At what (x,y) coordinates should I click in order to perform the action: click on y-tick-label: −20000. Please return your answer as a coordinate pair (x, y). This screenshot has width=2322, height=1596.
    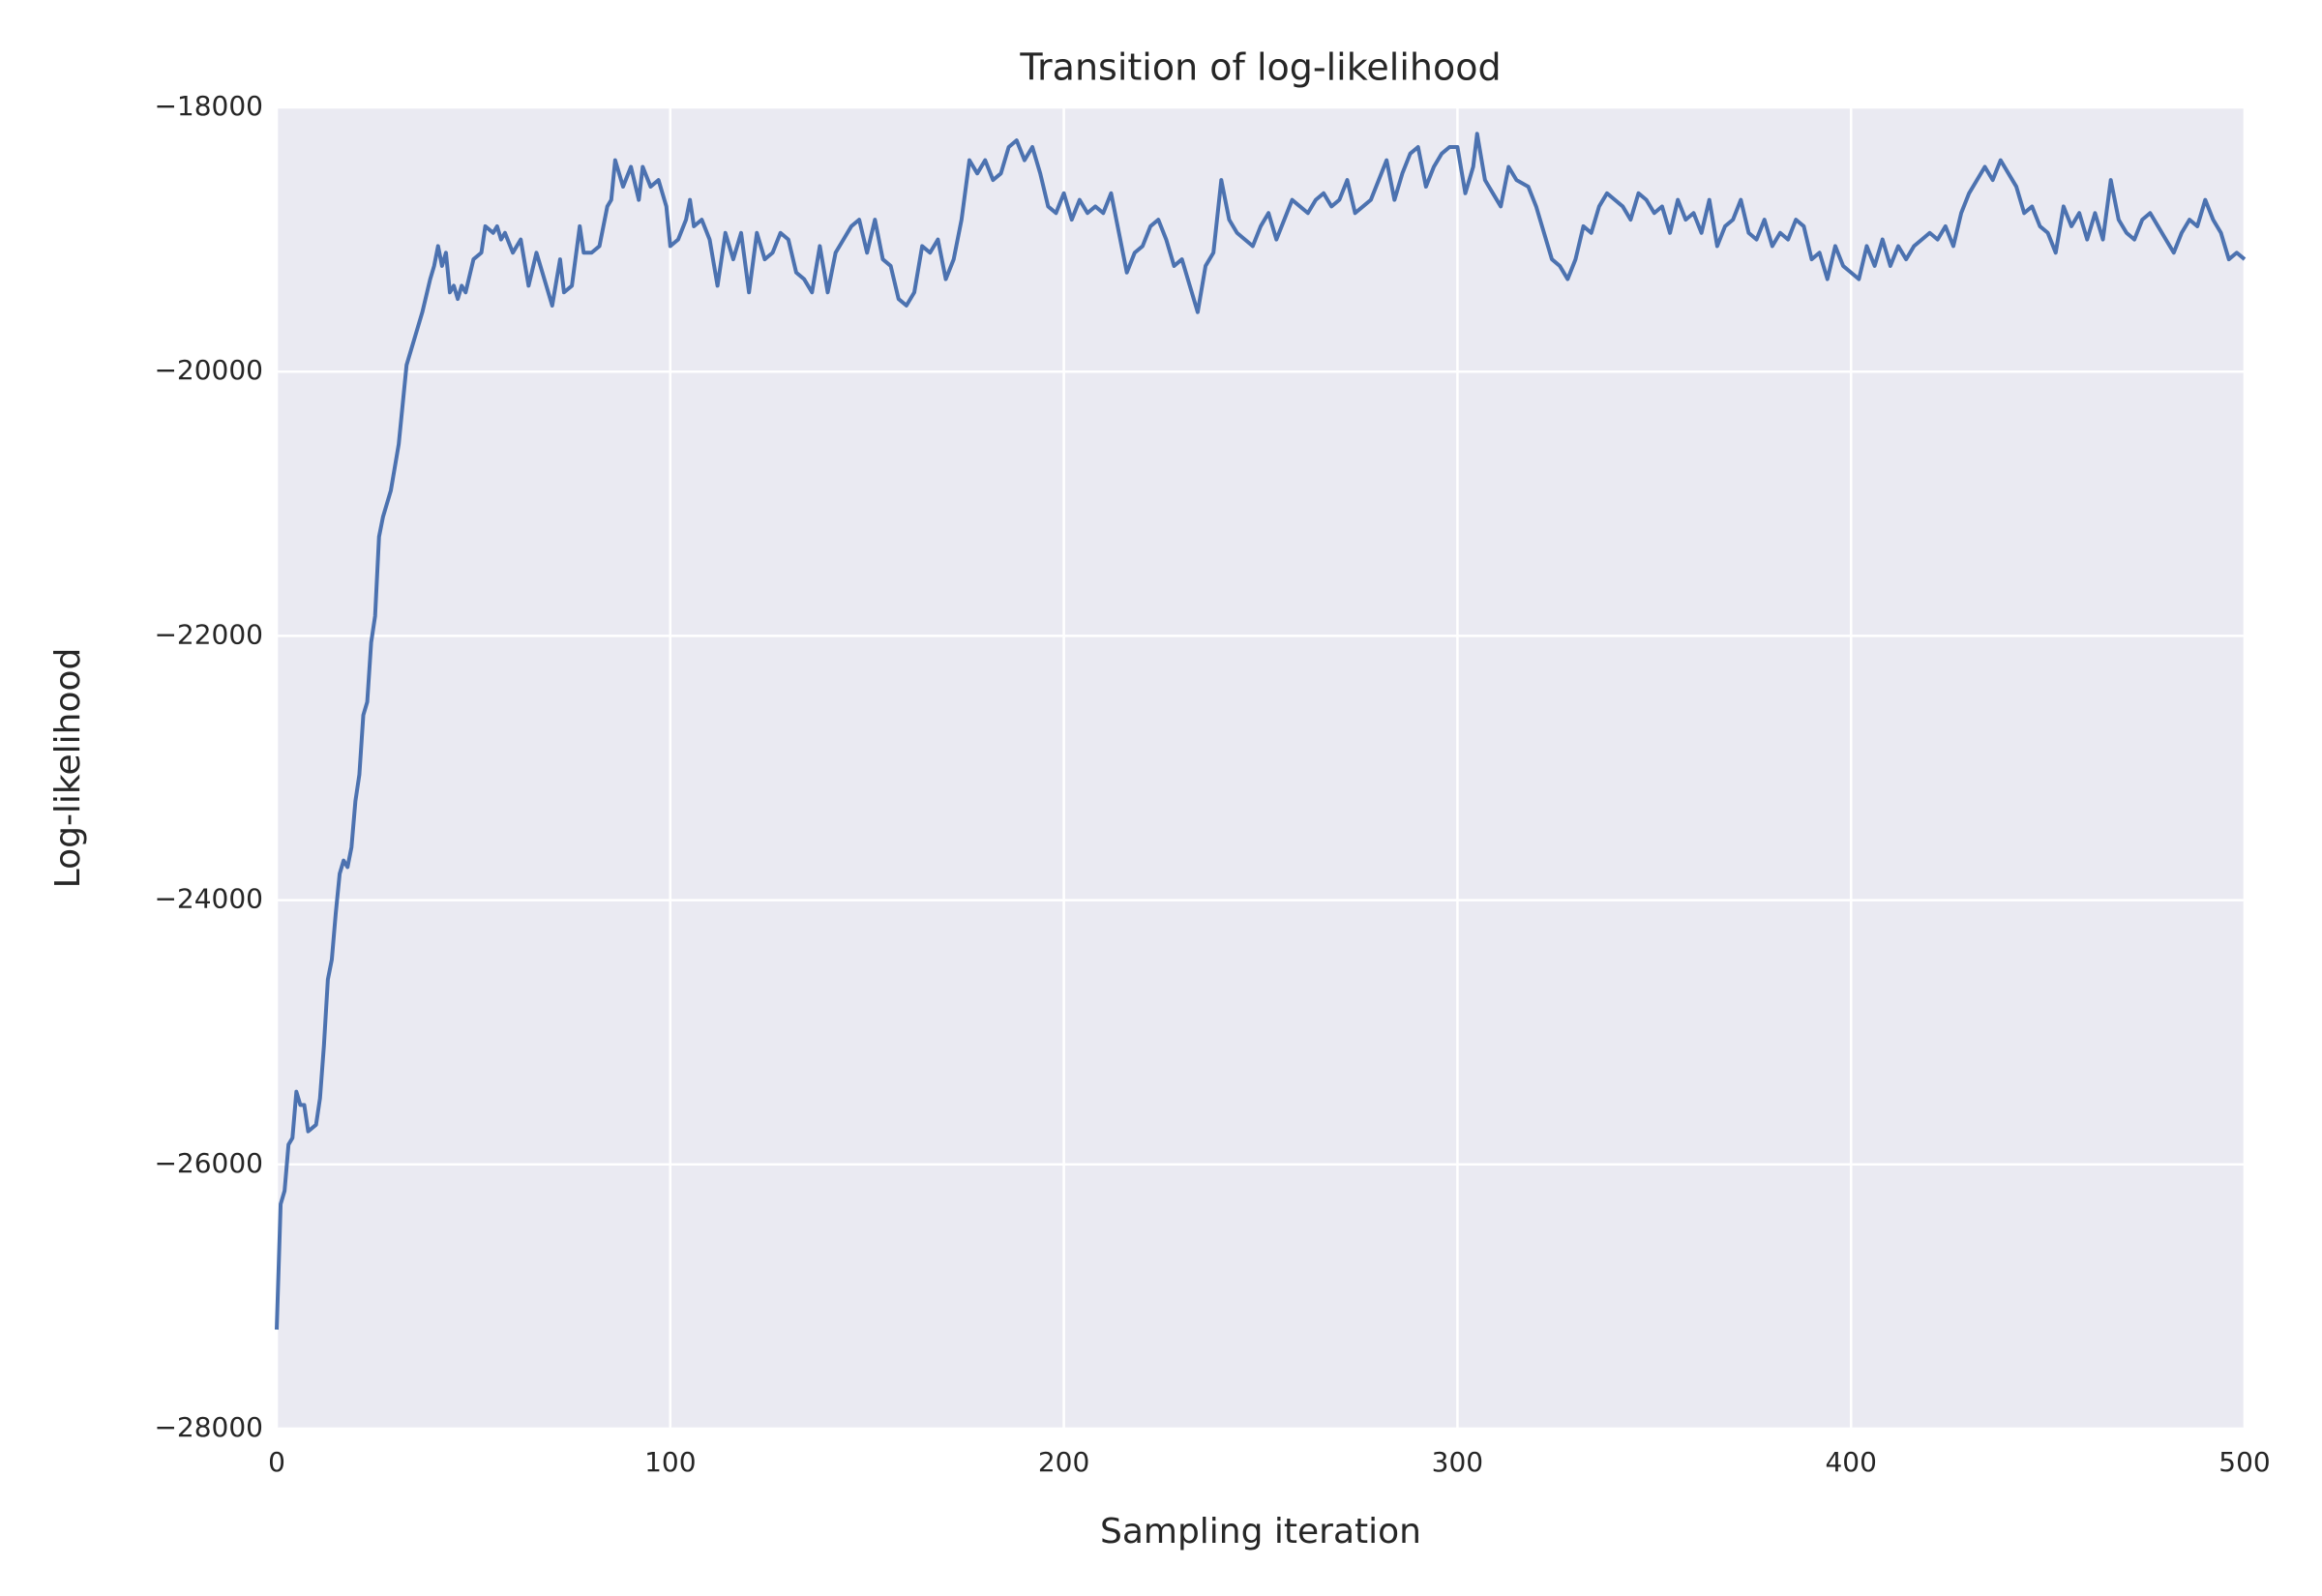
    Looking at the image, I should click on (208, 370).